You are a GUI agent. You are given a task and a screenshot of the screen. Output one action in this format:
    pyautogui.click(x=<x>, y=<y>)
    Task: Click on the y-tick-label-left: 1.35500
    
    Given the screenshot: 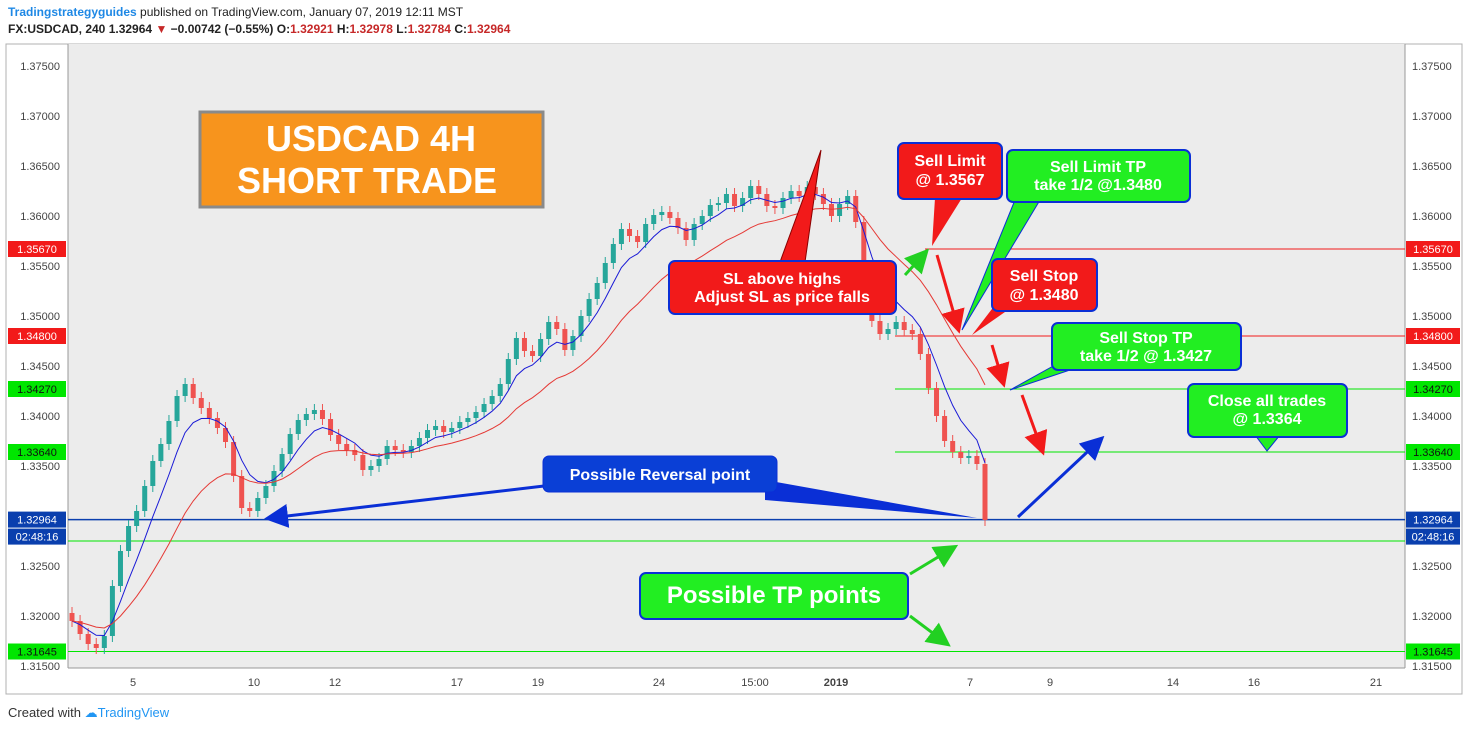 What is the action you would take?
    pyautogui.click(x=40, y=267)
    